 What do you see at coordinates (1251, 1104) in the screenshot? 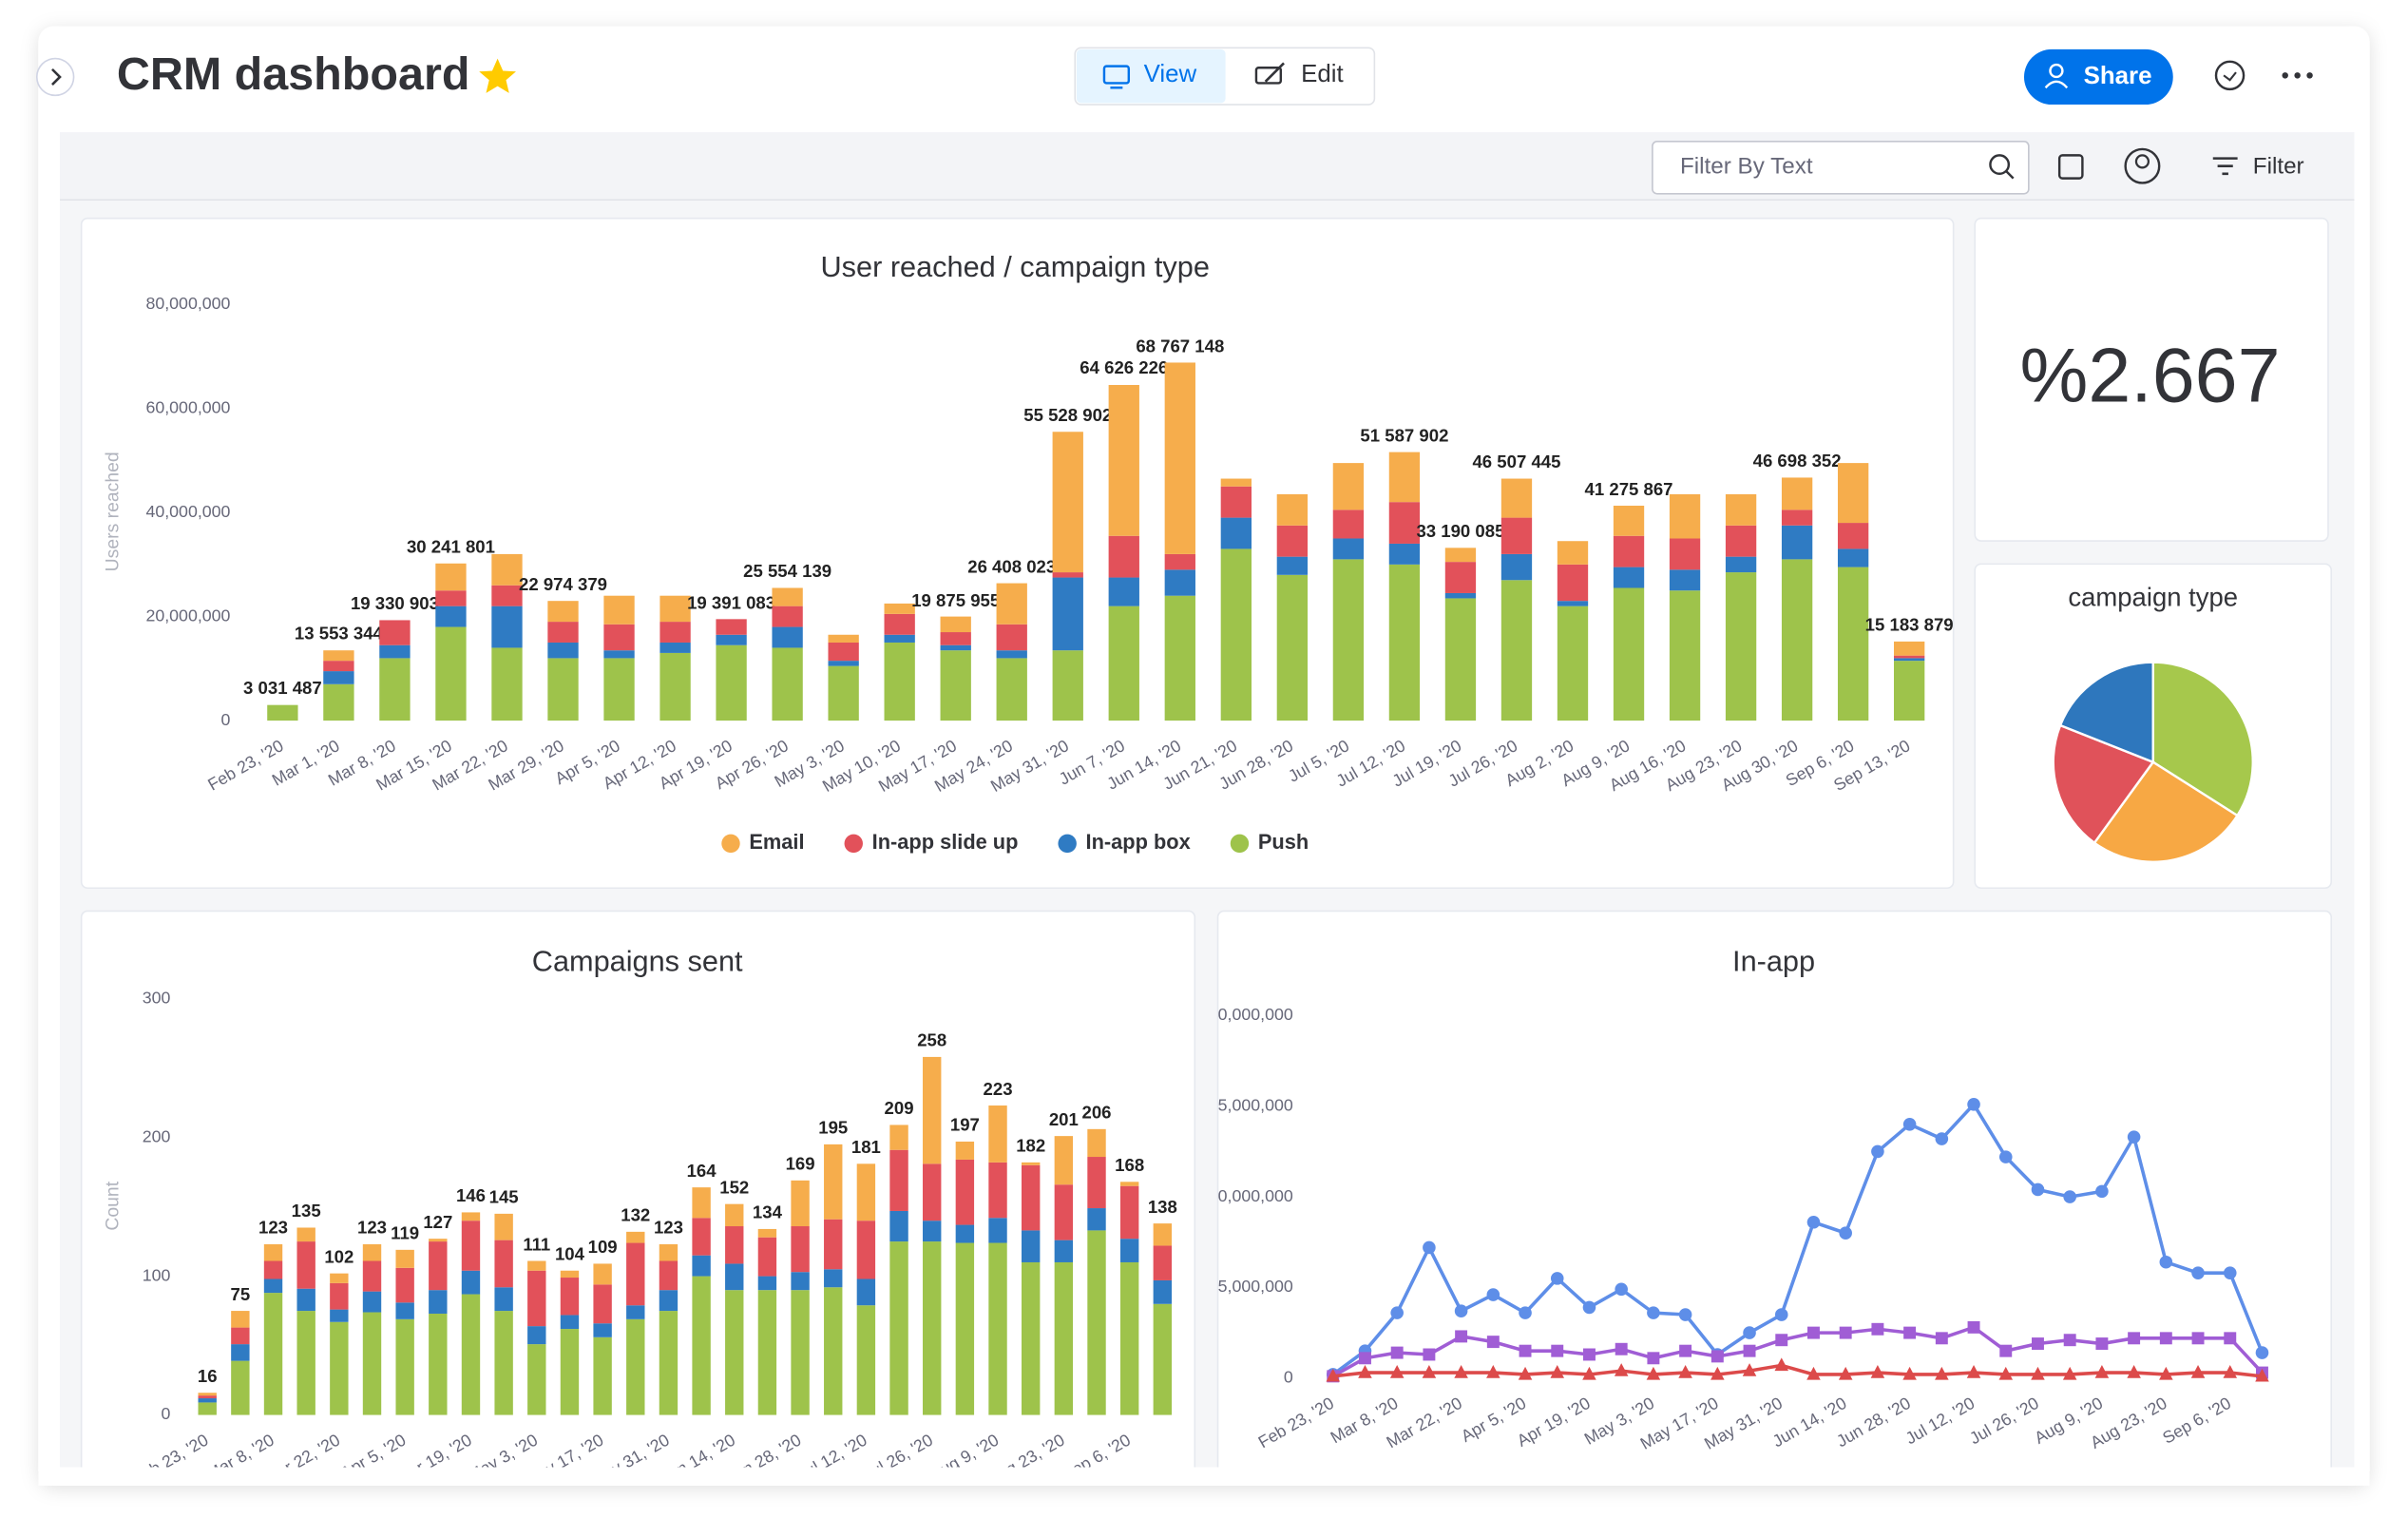
I see `y-tick-label: 15,000,000` at bounding box center [1251, 1104].